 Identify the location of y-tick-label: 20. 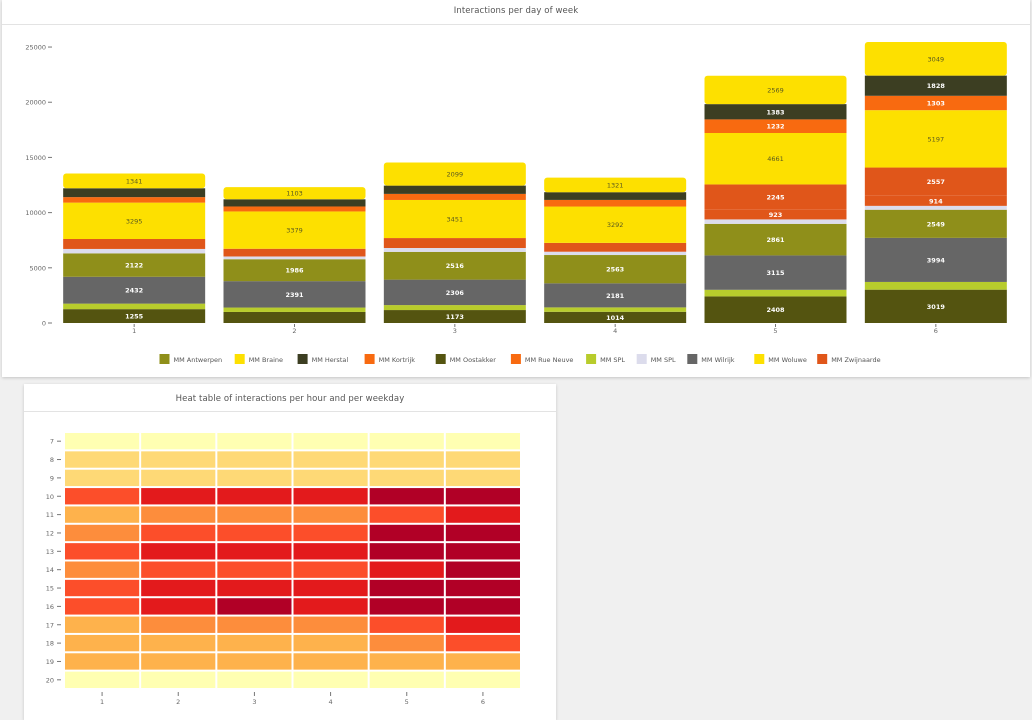
(50, 680).